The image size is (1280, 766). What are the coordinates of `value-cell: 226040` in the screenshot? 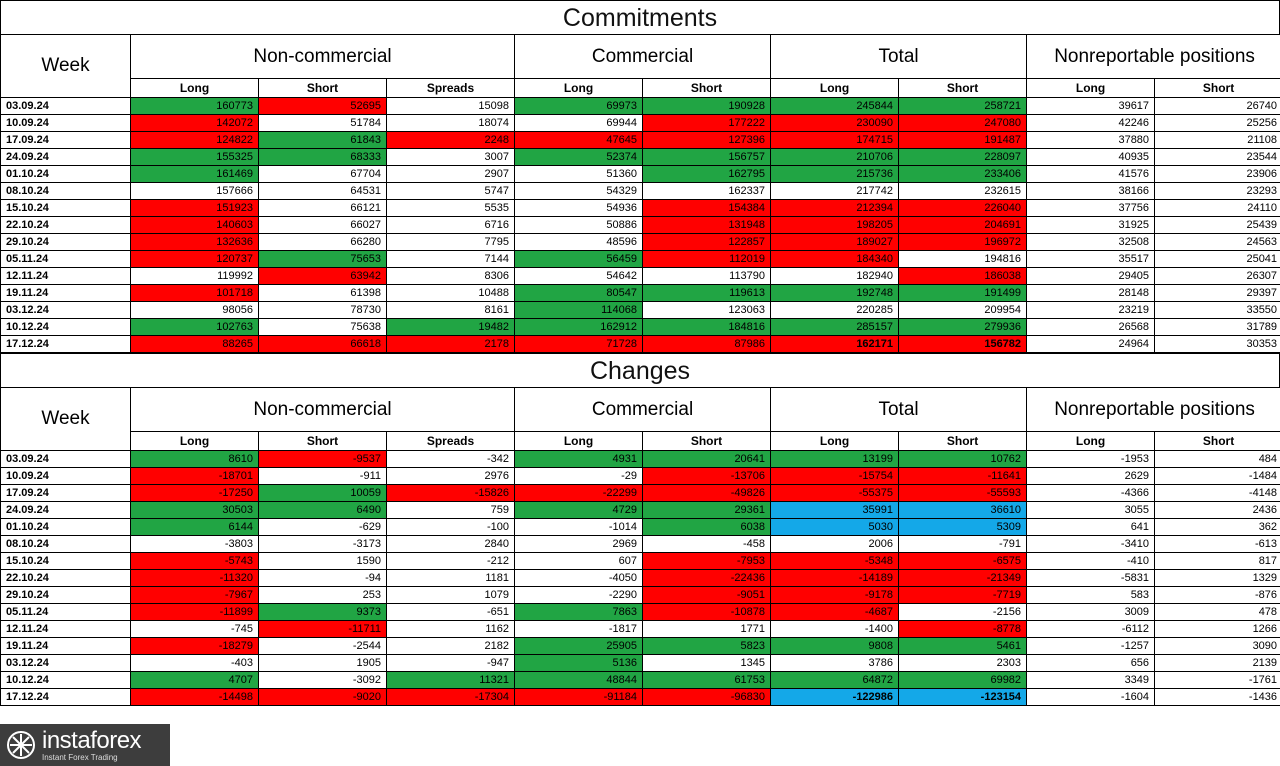 It's located at (963, 208).